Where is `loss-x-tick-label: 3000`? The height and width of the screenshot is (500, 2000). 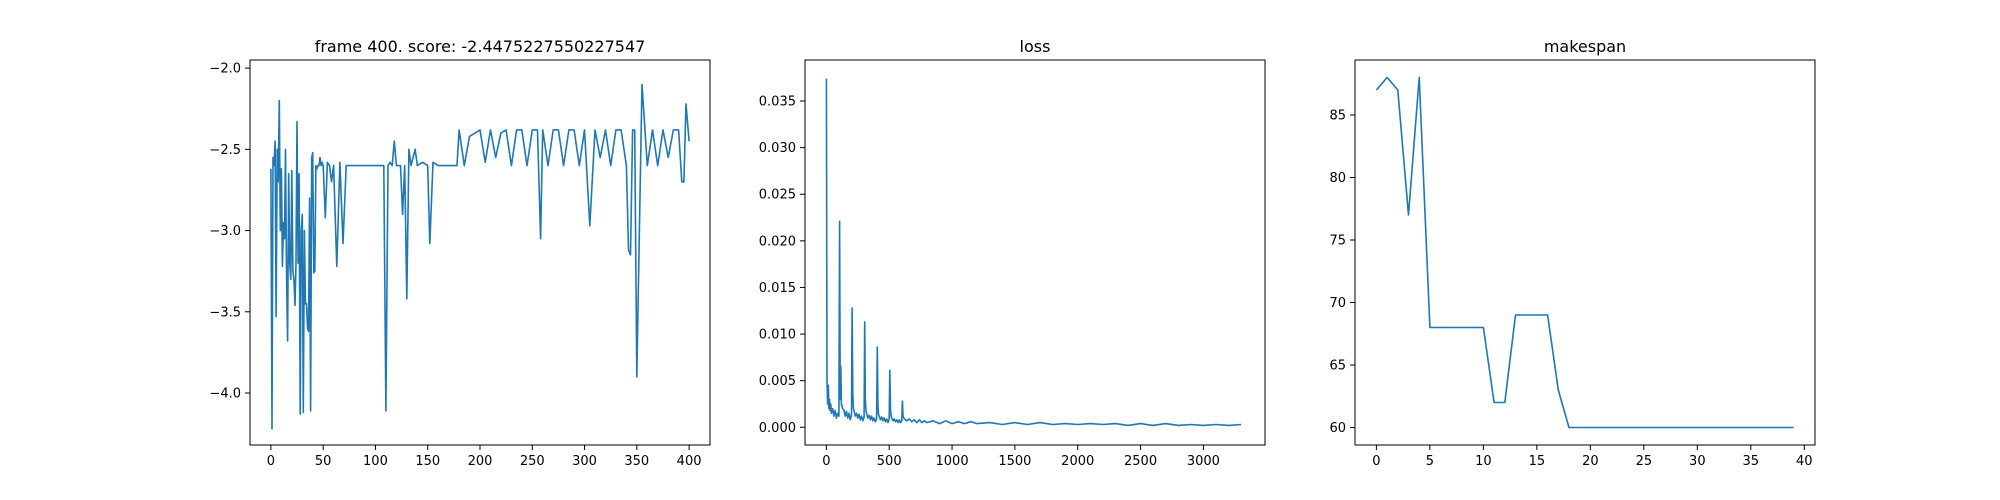 loss-x-tick-label: 3000 is located at coordinates (1203, 461).